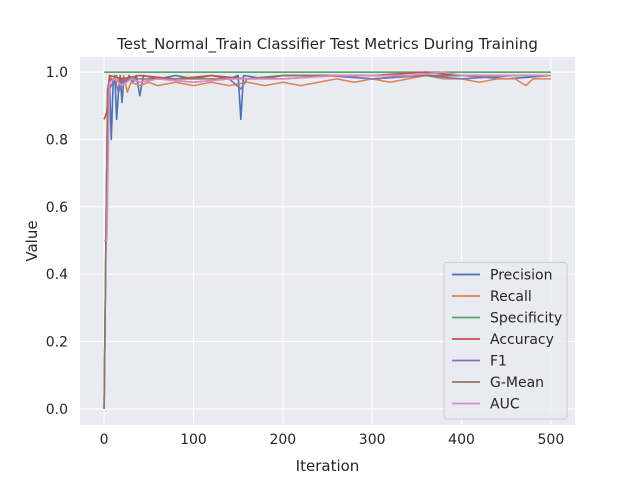  What do you see at coordinates (57, 275) in the screenshot?
I see `y-tick-label: 0.4` at bounding box center [57, 275].